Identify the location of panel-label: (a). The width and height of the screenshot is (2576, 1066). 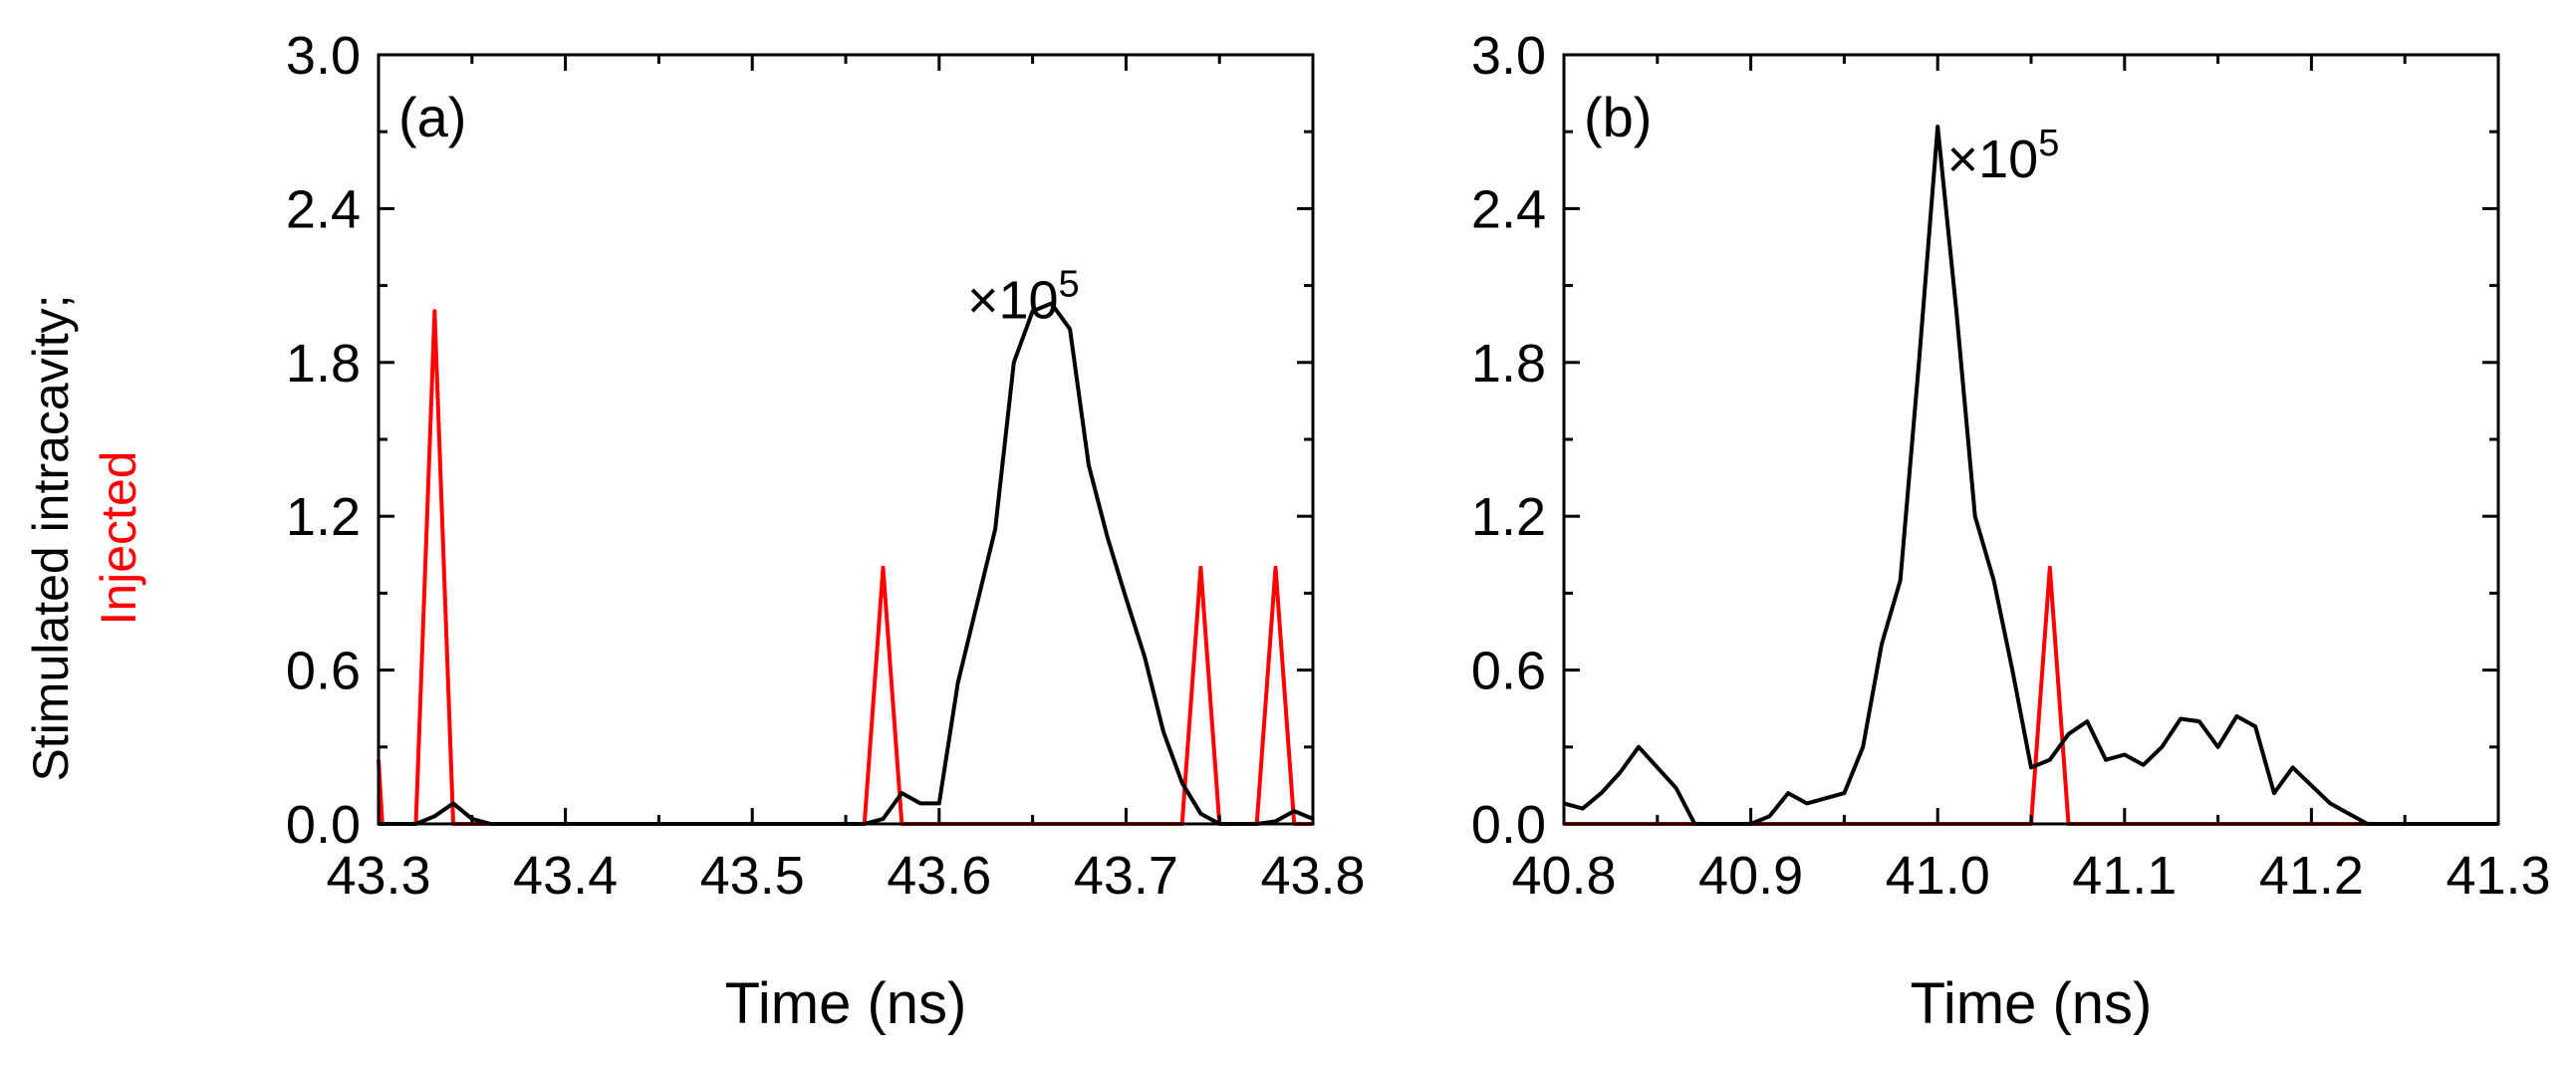
(432, 117).